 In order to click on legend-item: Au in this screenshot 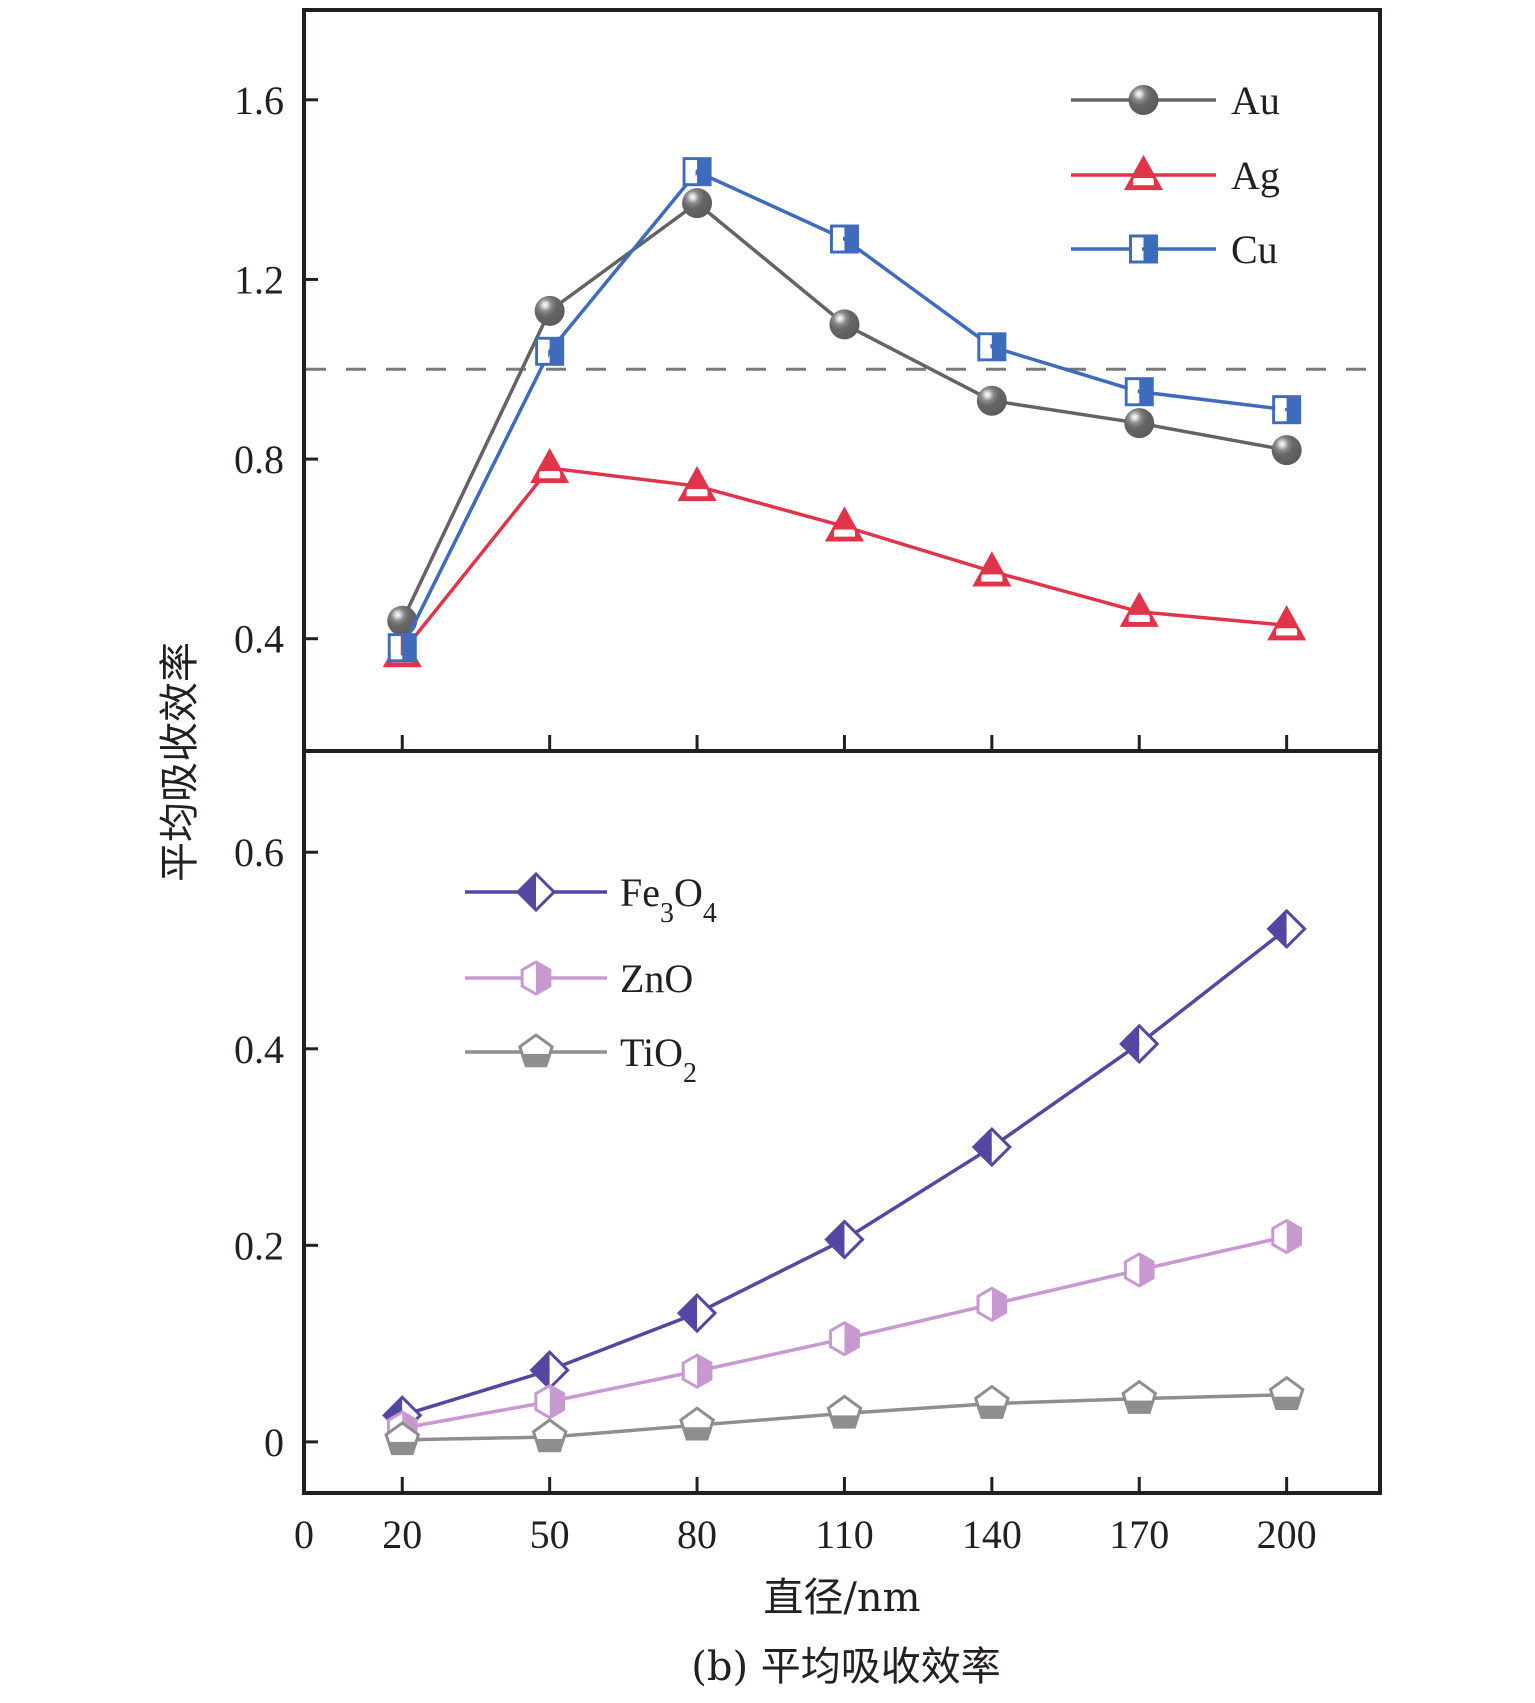, I will do `click(1175, 100)`.